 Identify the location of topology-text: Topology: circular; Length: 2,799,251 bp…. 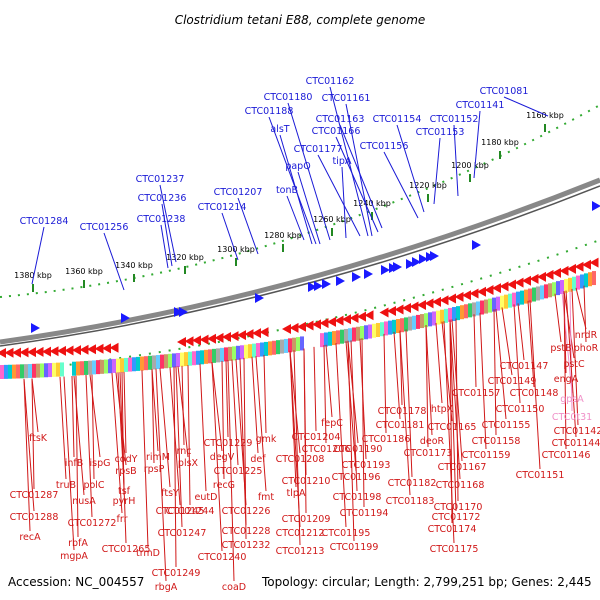
(426, 582).